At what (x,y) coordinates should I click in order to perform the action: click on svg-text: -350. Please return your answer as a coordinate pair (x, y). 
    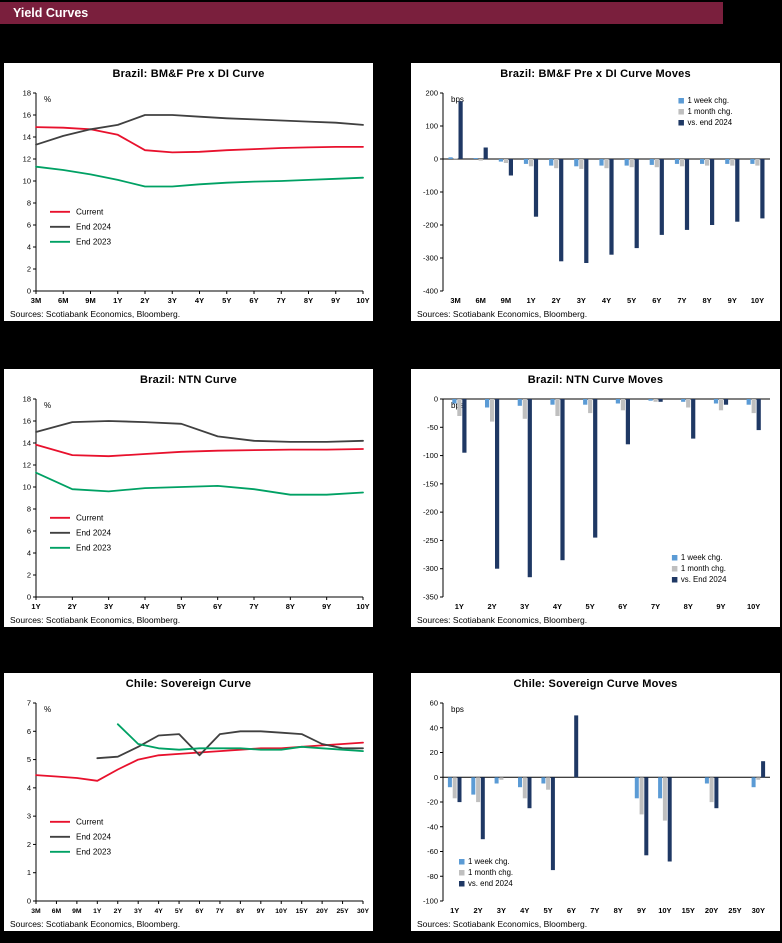
    Looking at the image, I should click on (430, 597).